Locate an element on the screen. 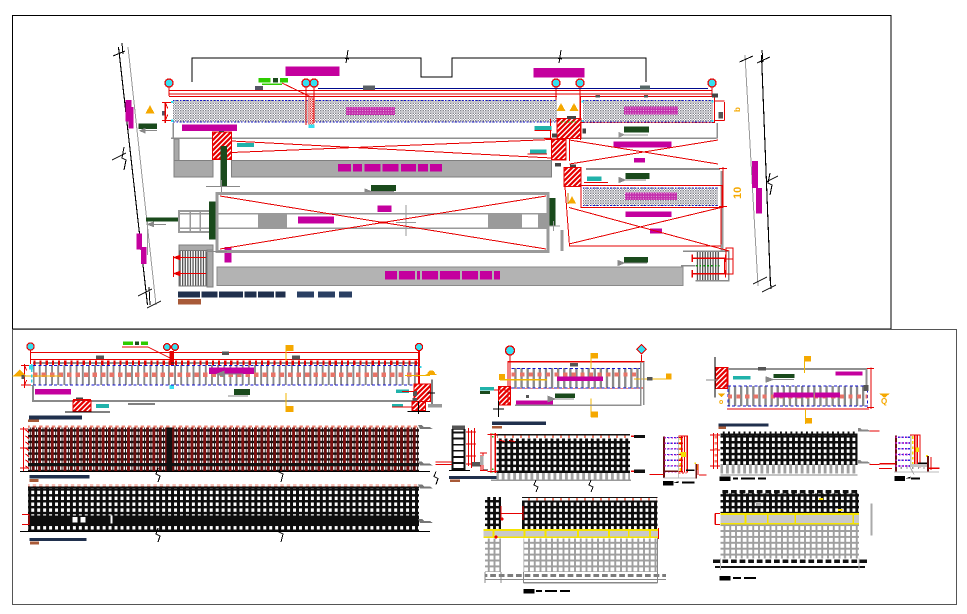  svg-text: o is located at coordinates (721, 402).